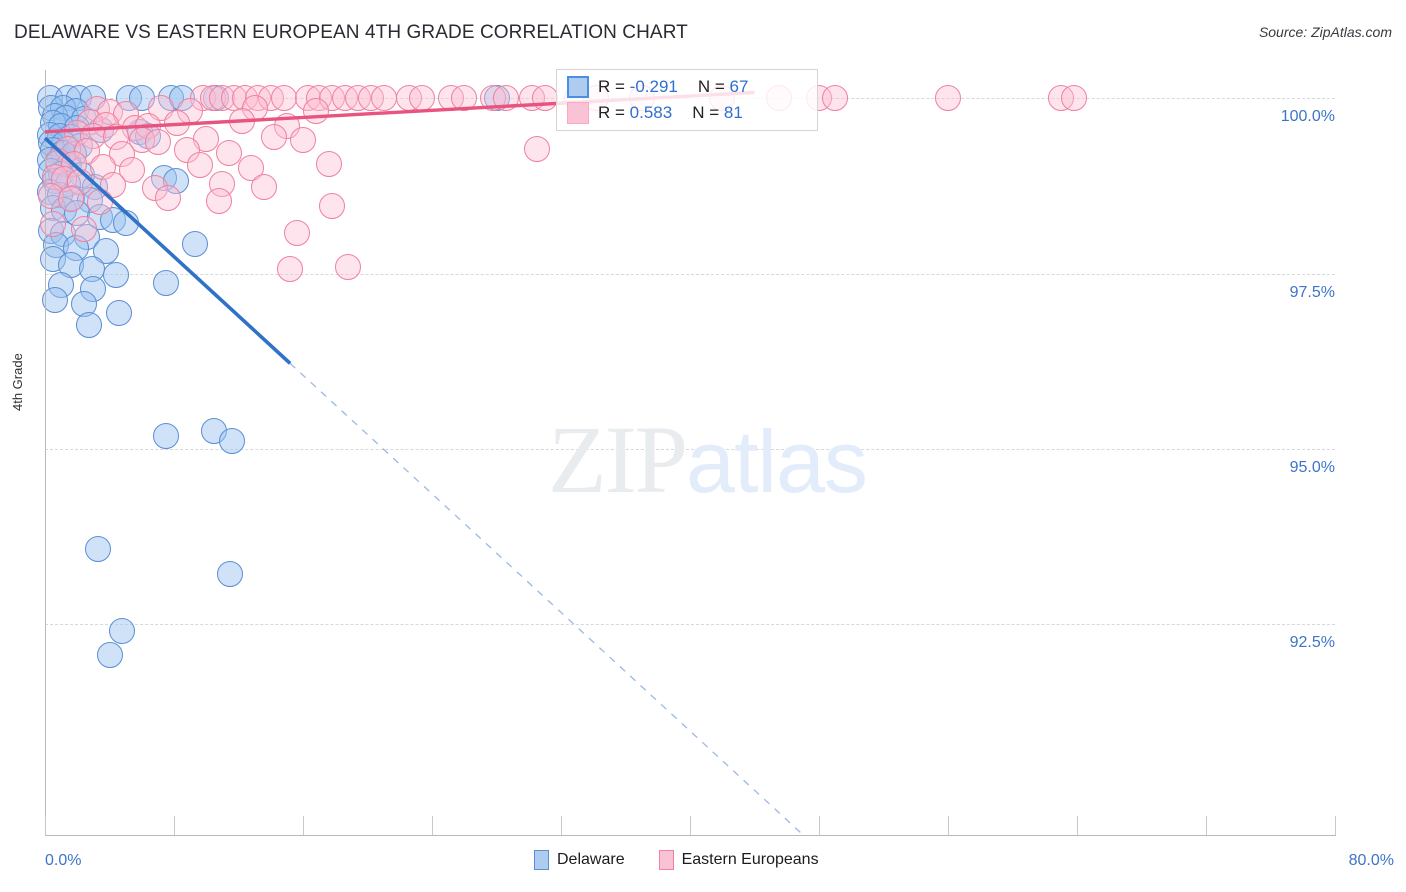 Image resolution: width=1406 pixels, height=892 pixels. What do you see at coordinates (45, 452) in the screenshot?
I see `y-axis-line` at bounding box center [45, 452].